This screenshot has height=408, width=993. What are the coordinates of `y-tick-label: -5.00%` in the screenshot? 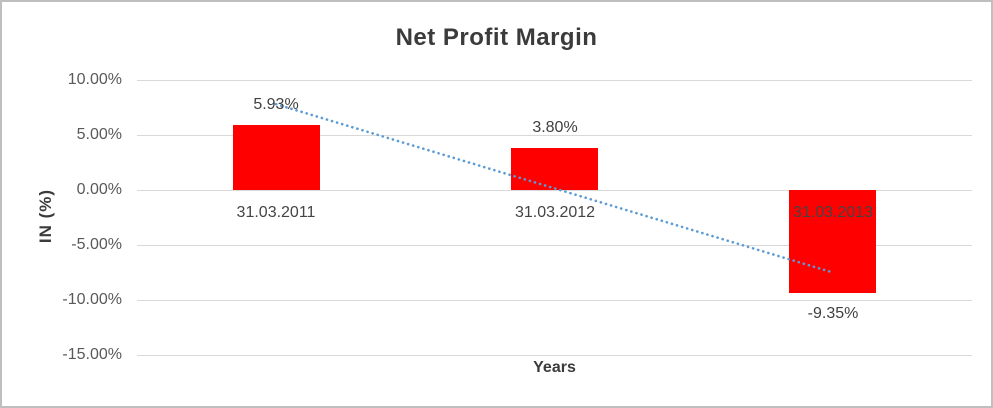 It's located at (96, 244).